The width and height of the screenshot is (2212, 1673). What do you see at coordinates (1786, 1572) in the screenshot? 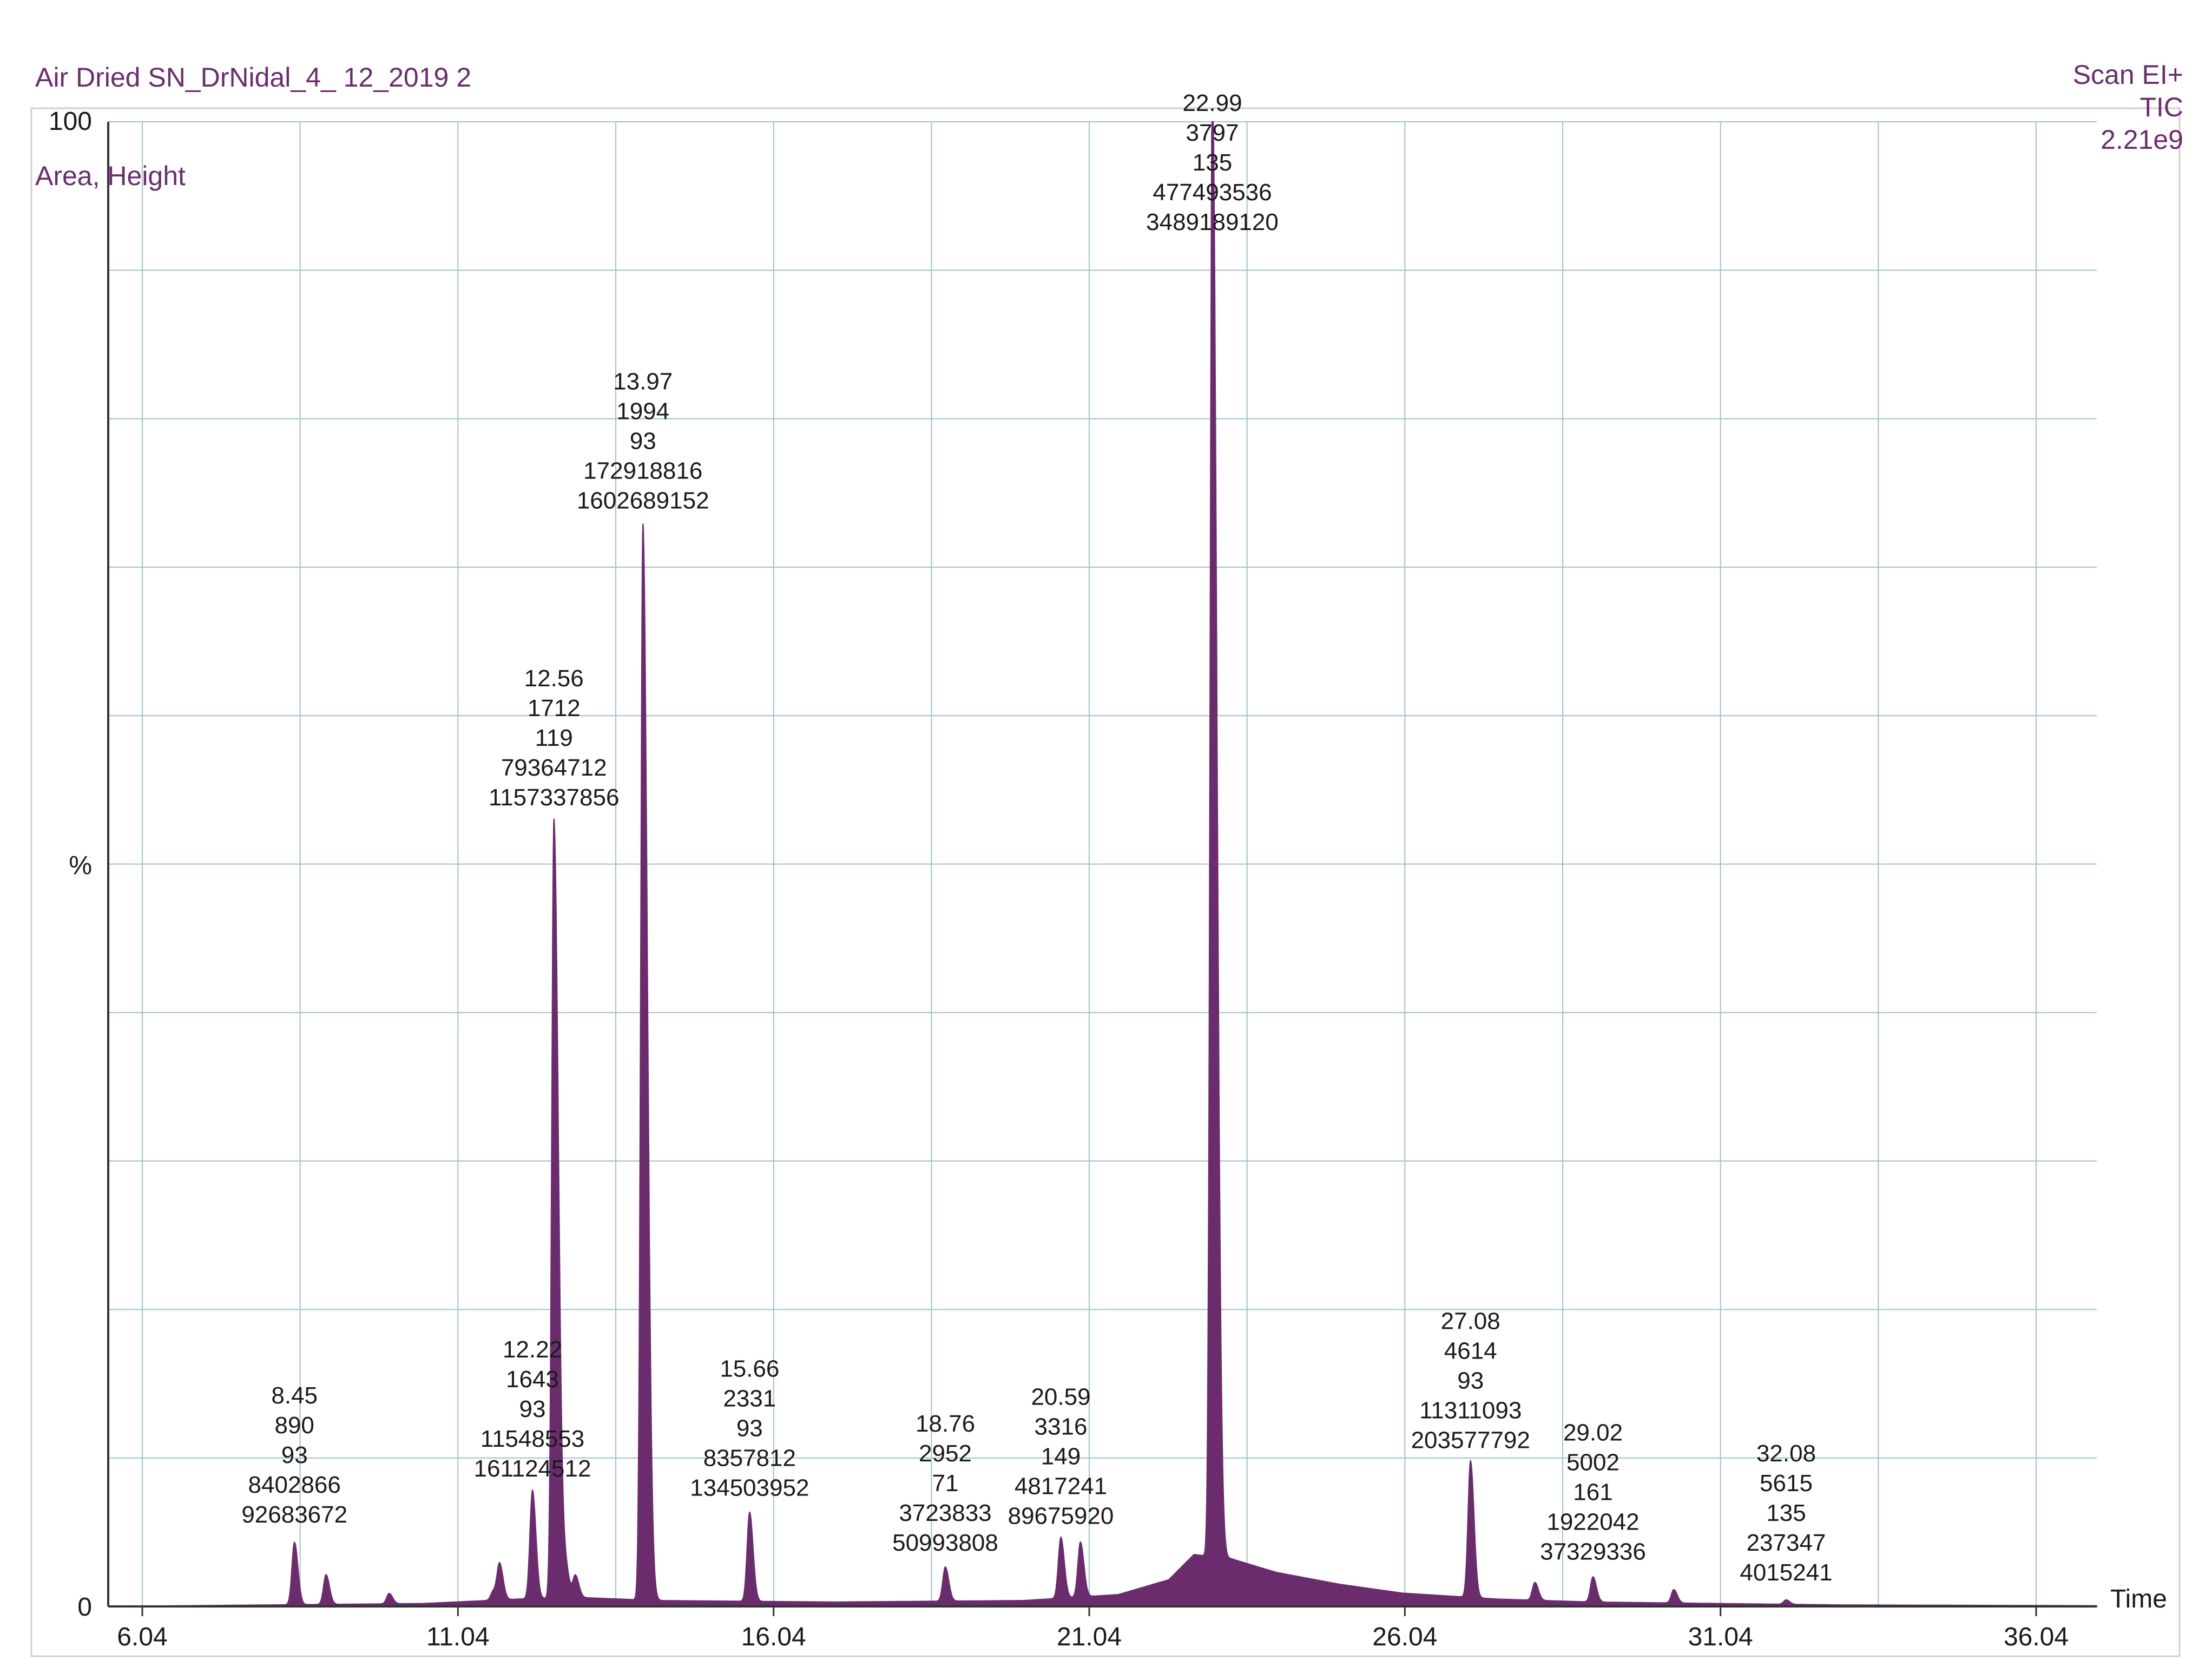
I see `peak-label-line: 4015241` at bounding box center [1786, 1572].